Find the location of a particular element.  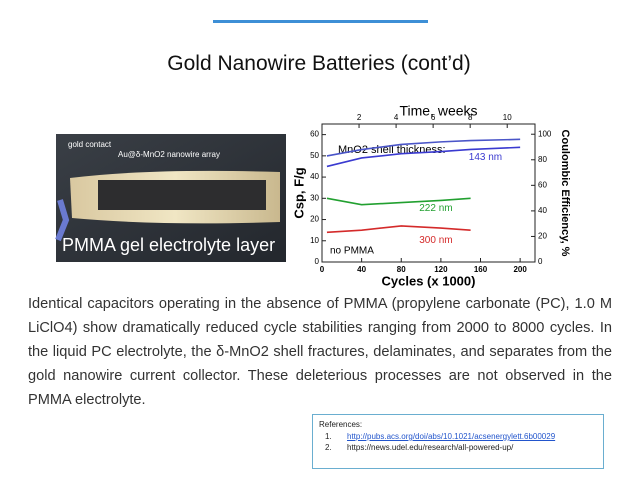

x2-tick-label: 6 is located at coordinates (433, 117).